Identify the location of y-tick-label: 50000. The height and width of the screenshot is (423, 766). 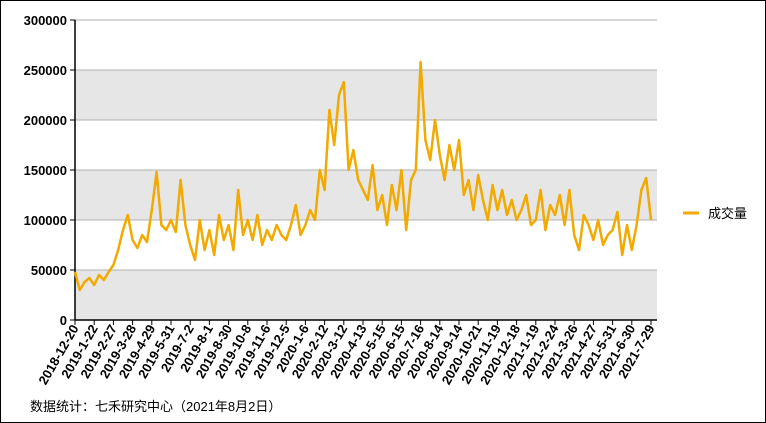
(49, 270).